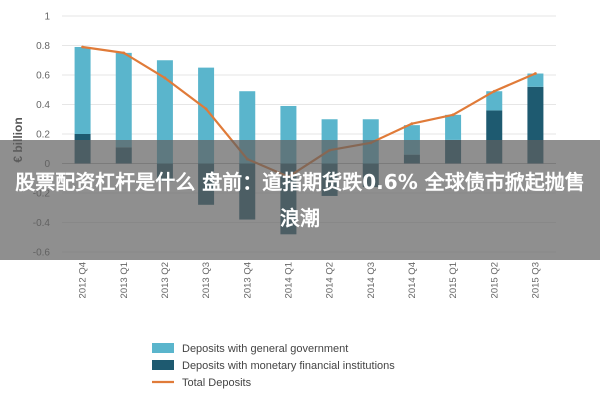 The image size is (600, 400). Describe the element at coordinates (124, 280) in the screenshot. I see `x-tick-label: 2013 Q1` at that location.